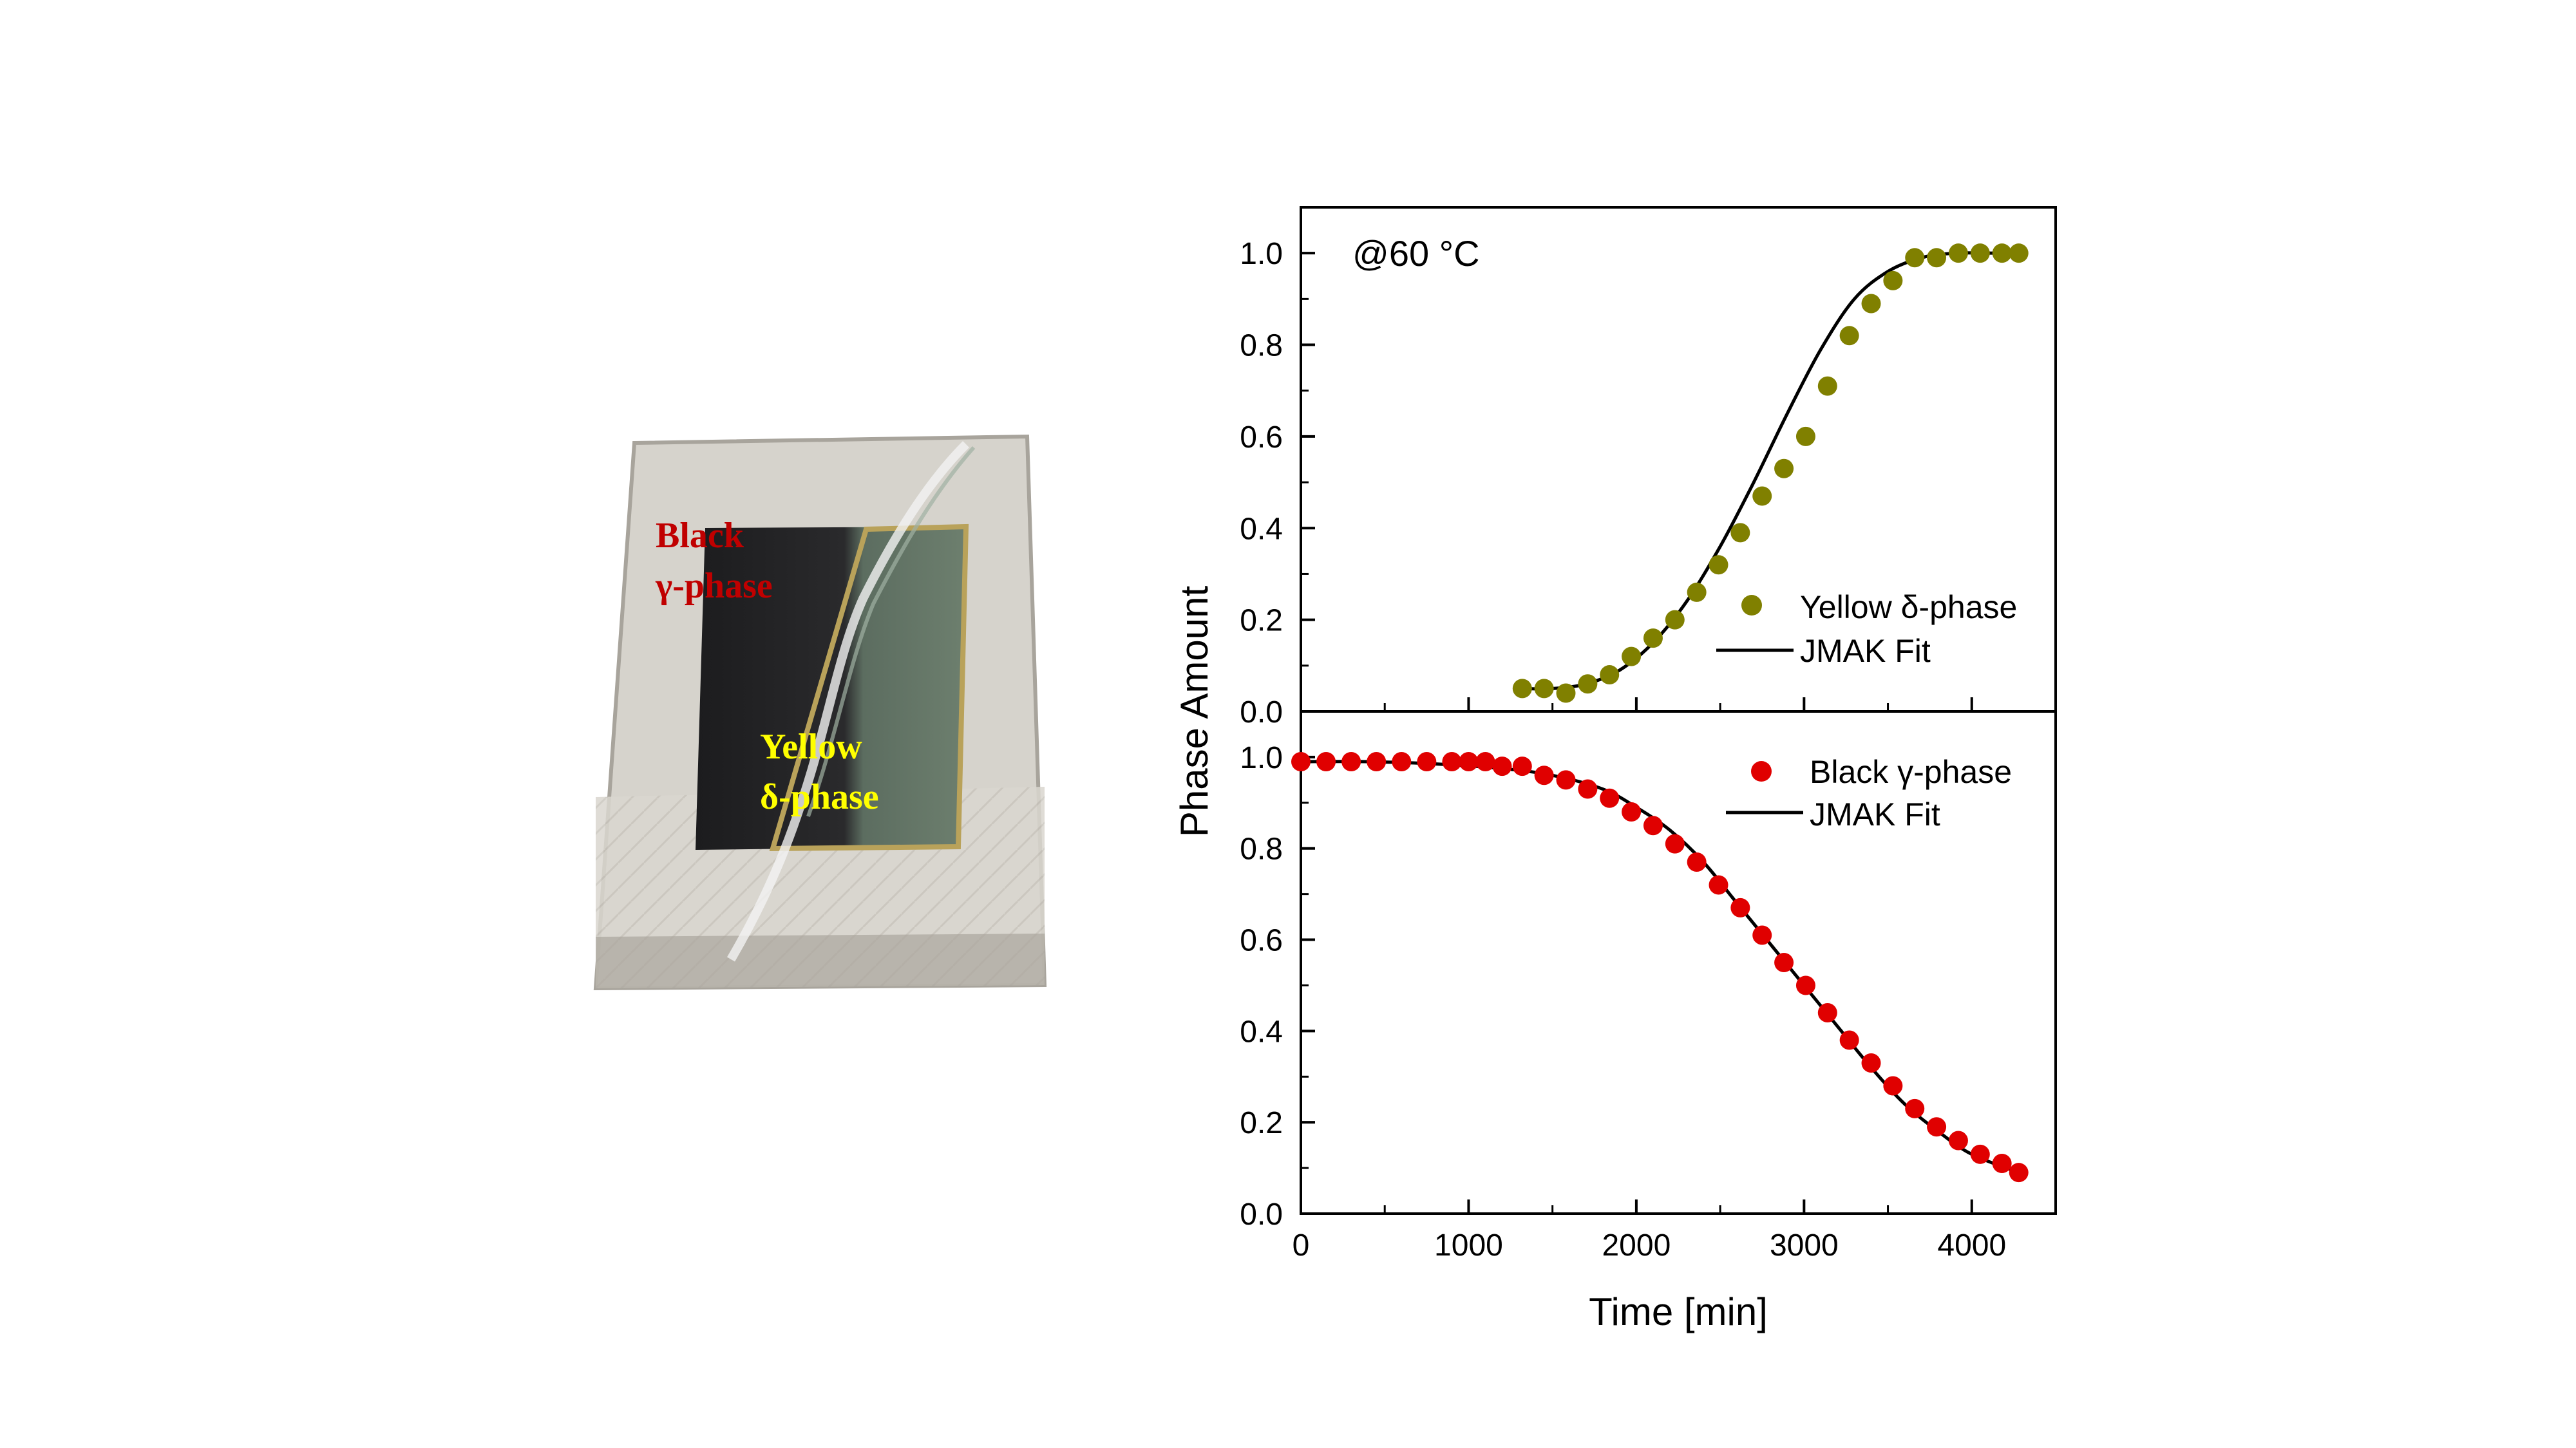 The image size is (2576, 1448). Describe the element at coordinates (1301, 1245) in the screenshot. I see `x-tick-label: 0` at that location.